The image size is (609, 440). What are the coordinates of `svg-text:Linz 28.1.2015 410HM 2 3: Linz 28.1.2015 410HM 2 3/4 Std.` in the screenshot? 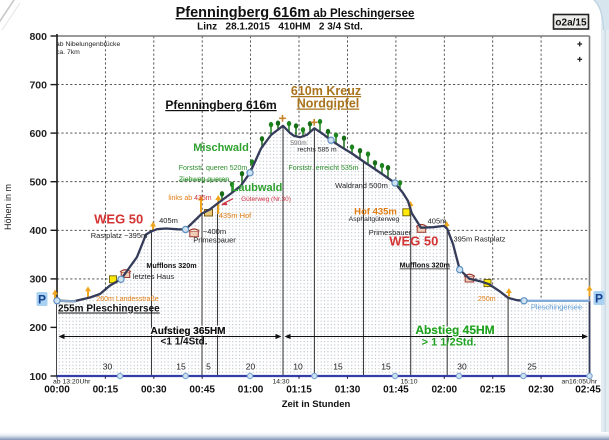 It's located at (280, 27).